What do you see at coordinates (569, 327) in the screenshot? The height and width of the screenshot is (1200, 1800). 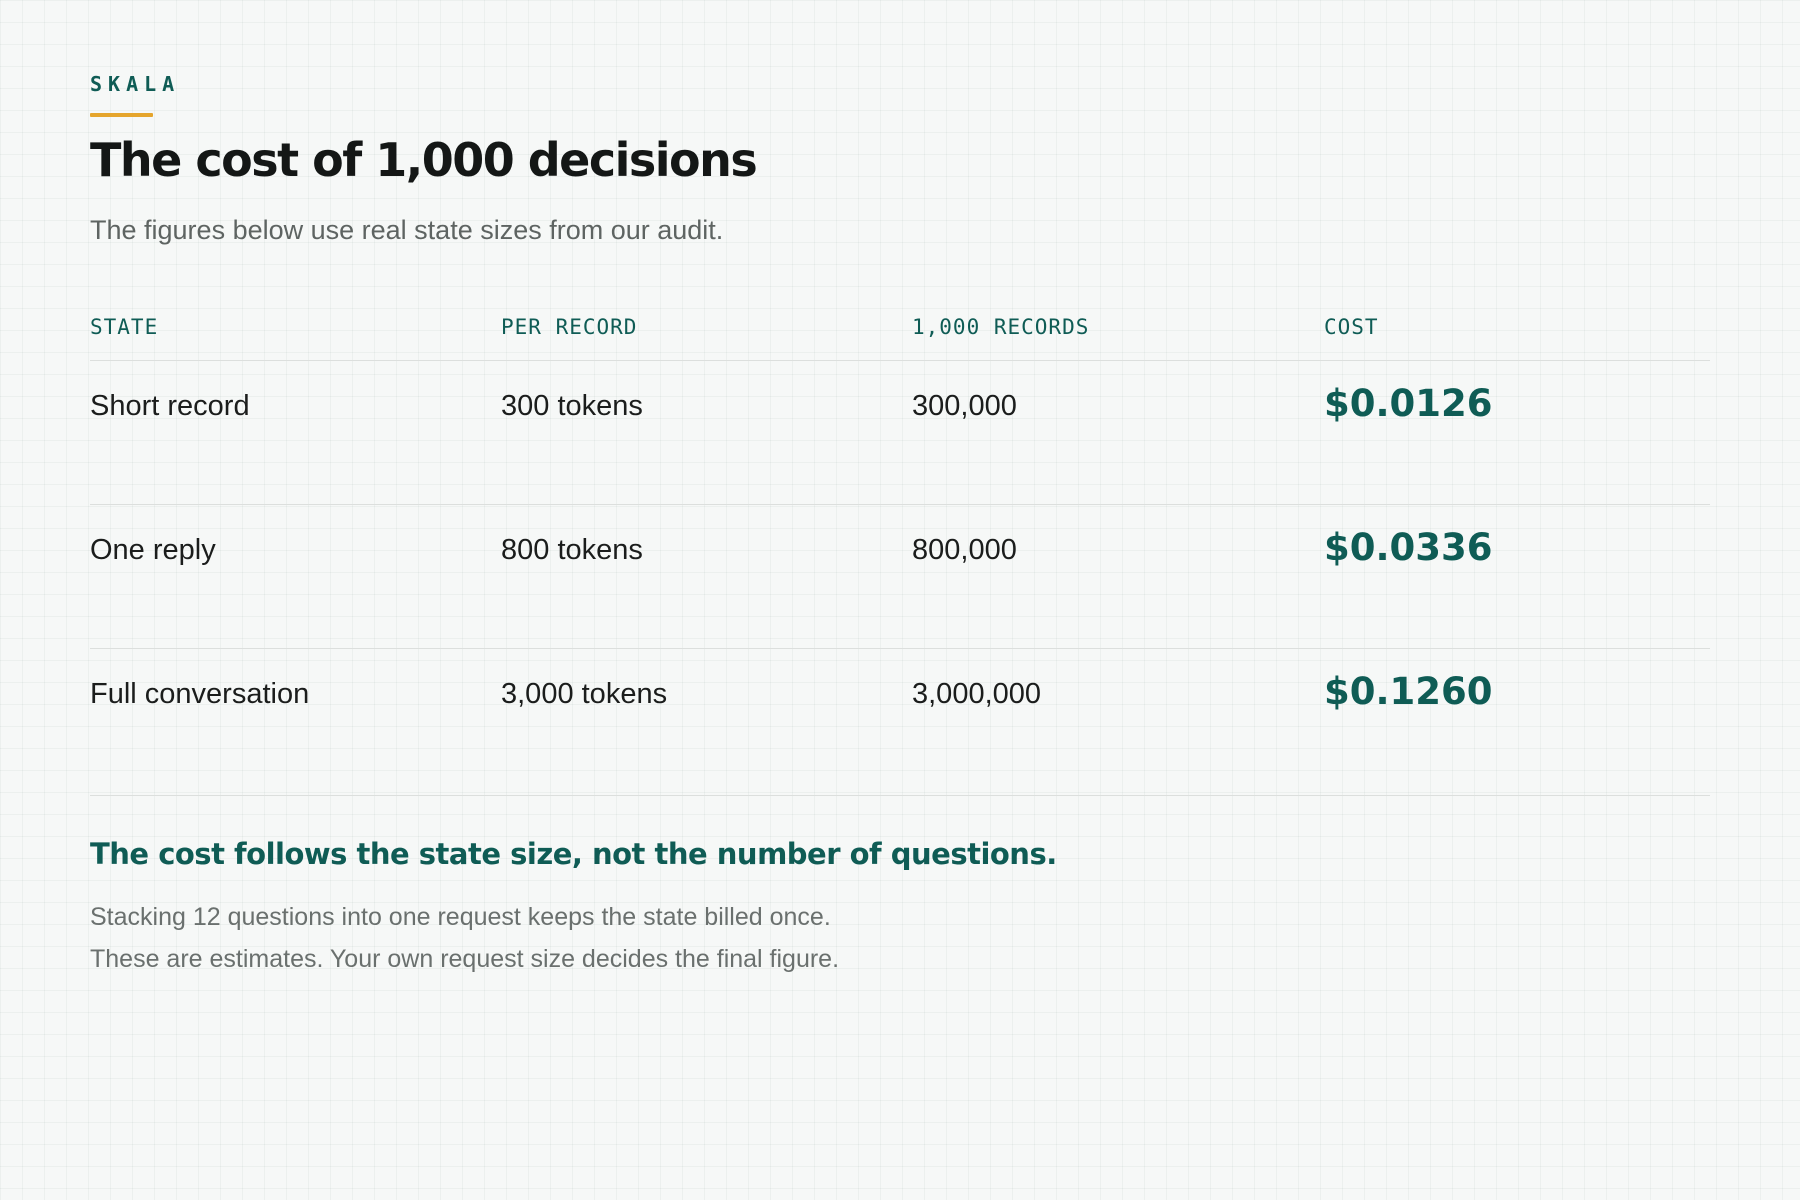 I see `column-header-per-record: PER RECORD` at bounding box center [569, 327].